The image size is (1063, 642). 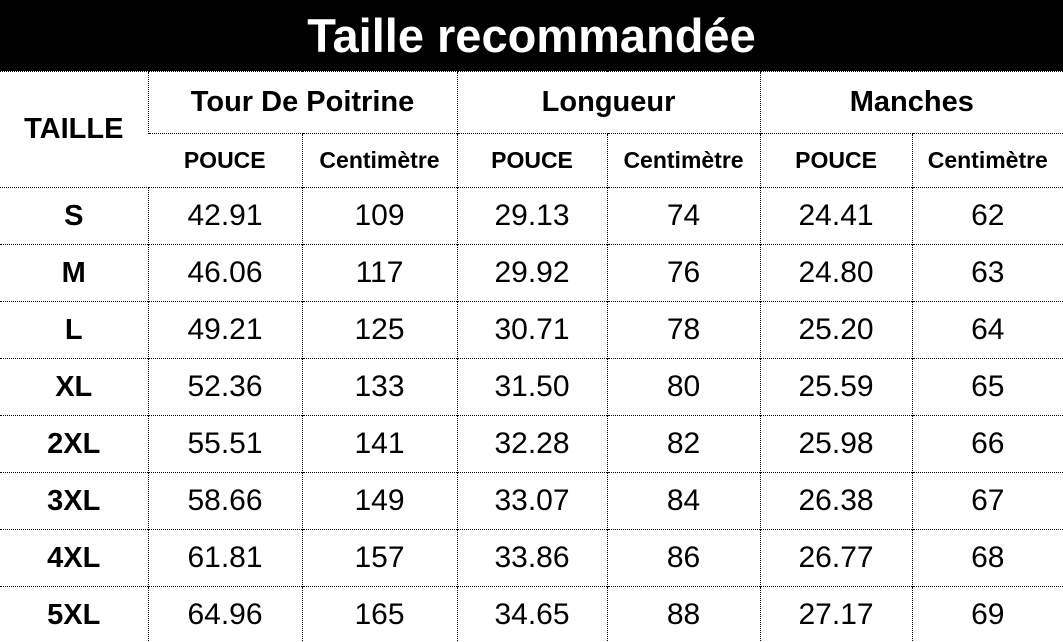 I want to click on table-row: 5XL 64.96 165 34.65 88 27.17 69, so click(x=531, y=614).